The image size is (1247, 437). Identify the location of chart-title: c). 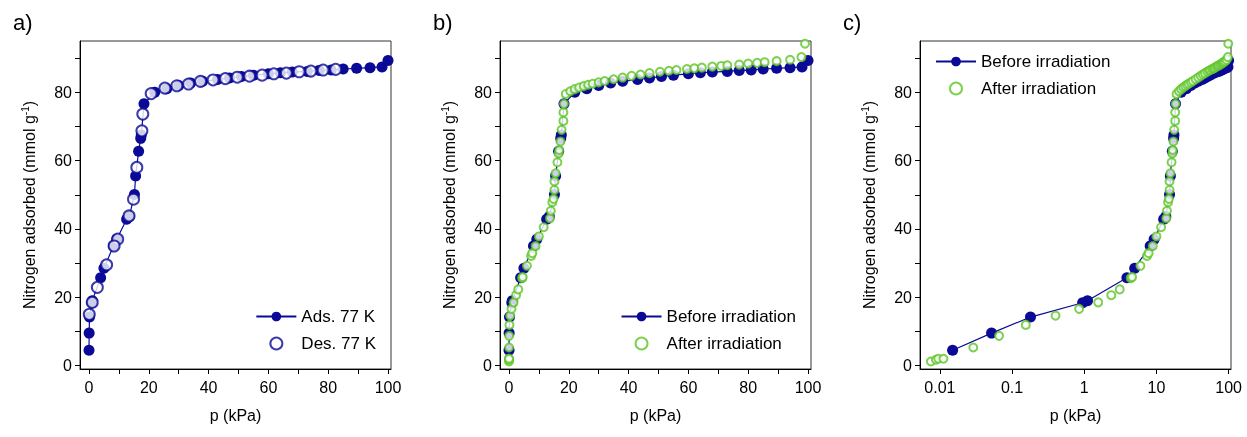
(852, 22).